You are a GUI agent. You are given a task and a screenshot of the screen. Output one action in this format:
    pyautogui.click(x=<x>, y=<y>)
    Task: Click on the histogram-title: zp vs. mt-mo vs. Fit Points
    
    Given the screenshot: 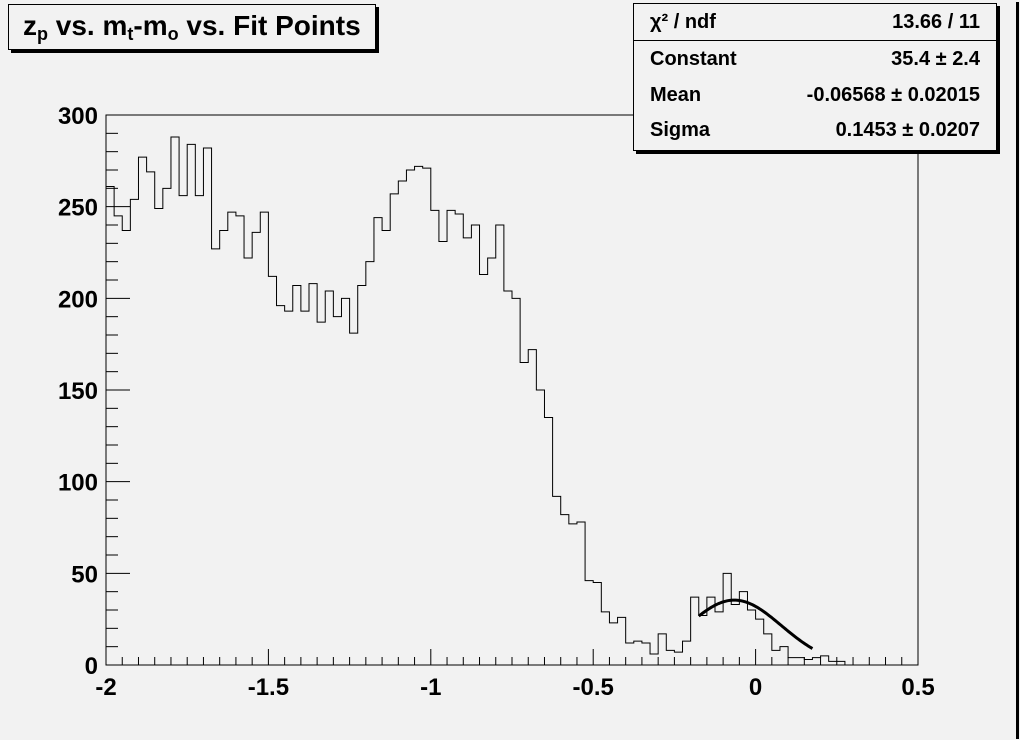 What is the action you would take?
    pyautogui.click(x=192, y=27)
    